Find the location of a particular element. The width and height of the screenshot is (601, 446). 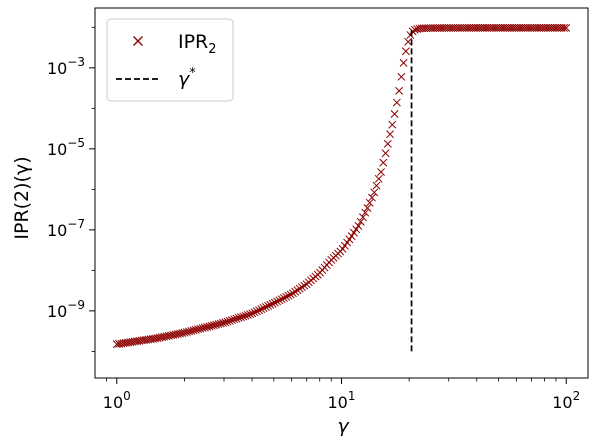

y-tick-label: 10⁻³ is located at coordinates (66, 66).